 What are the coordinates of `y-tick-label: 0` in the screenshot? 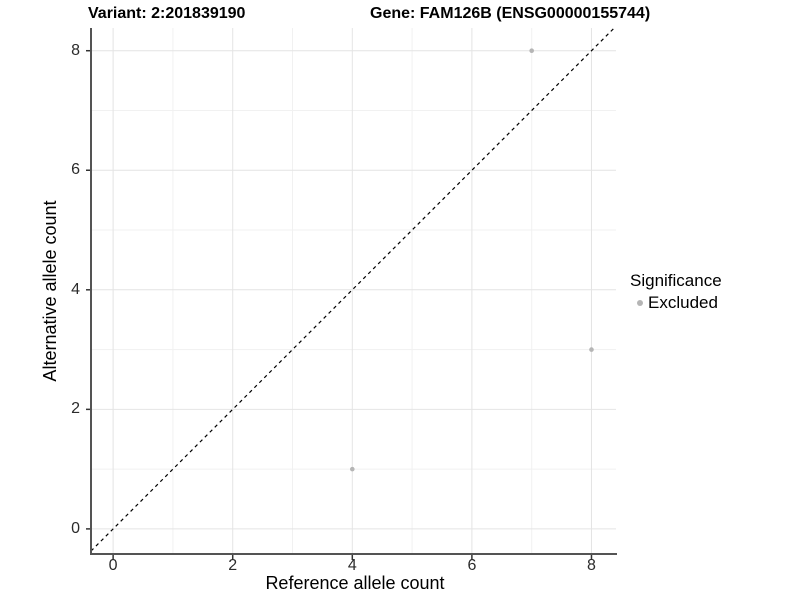 It's located at (75, 528).